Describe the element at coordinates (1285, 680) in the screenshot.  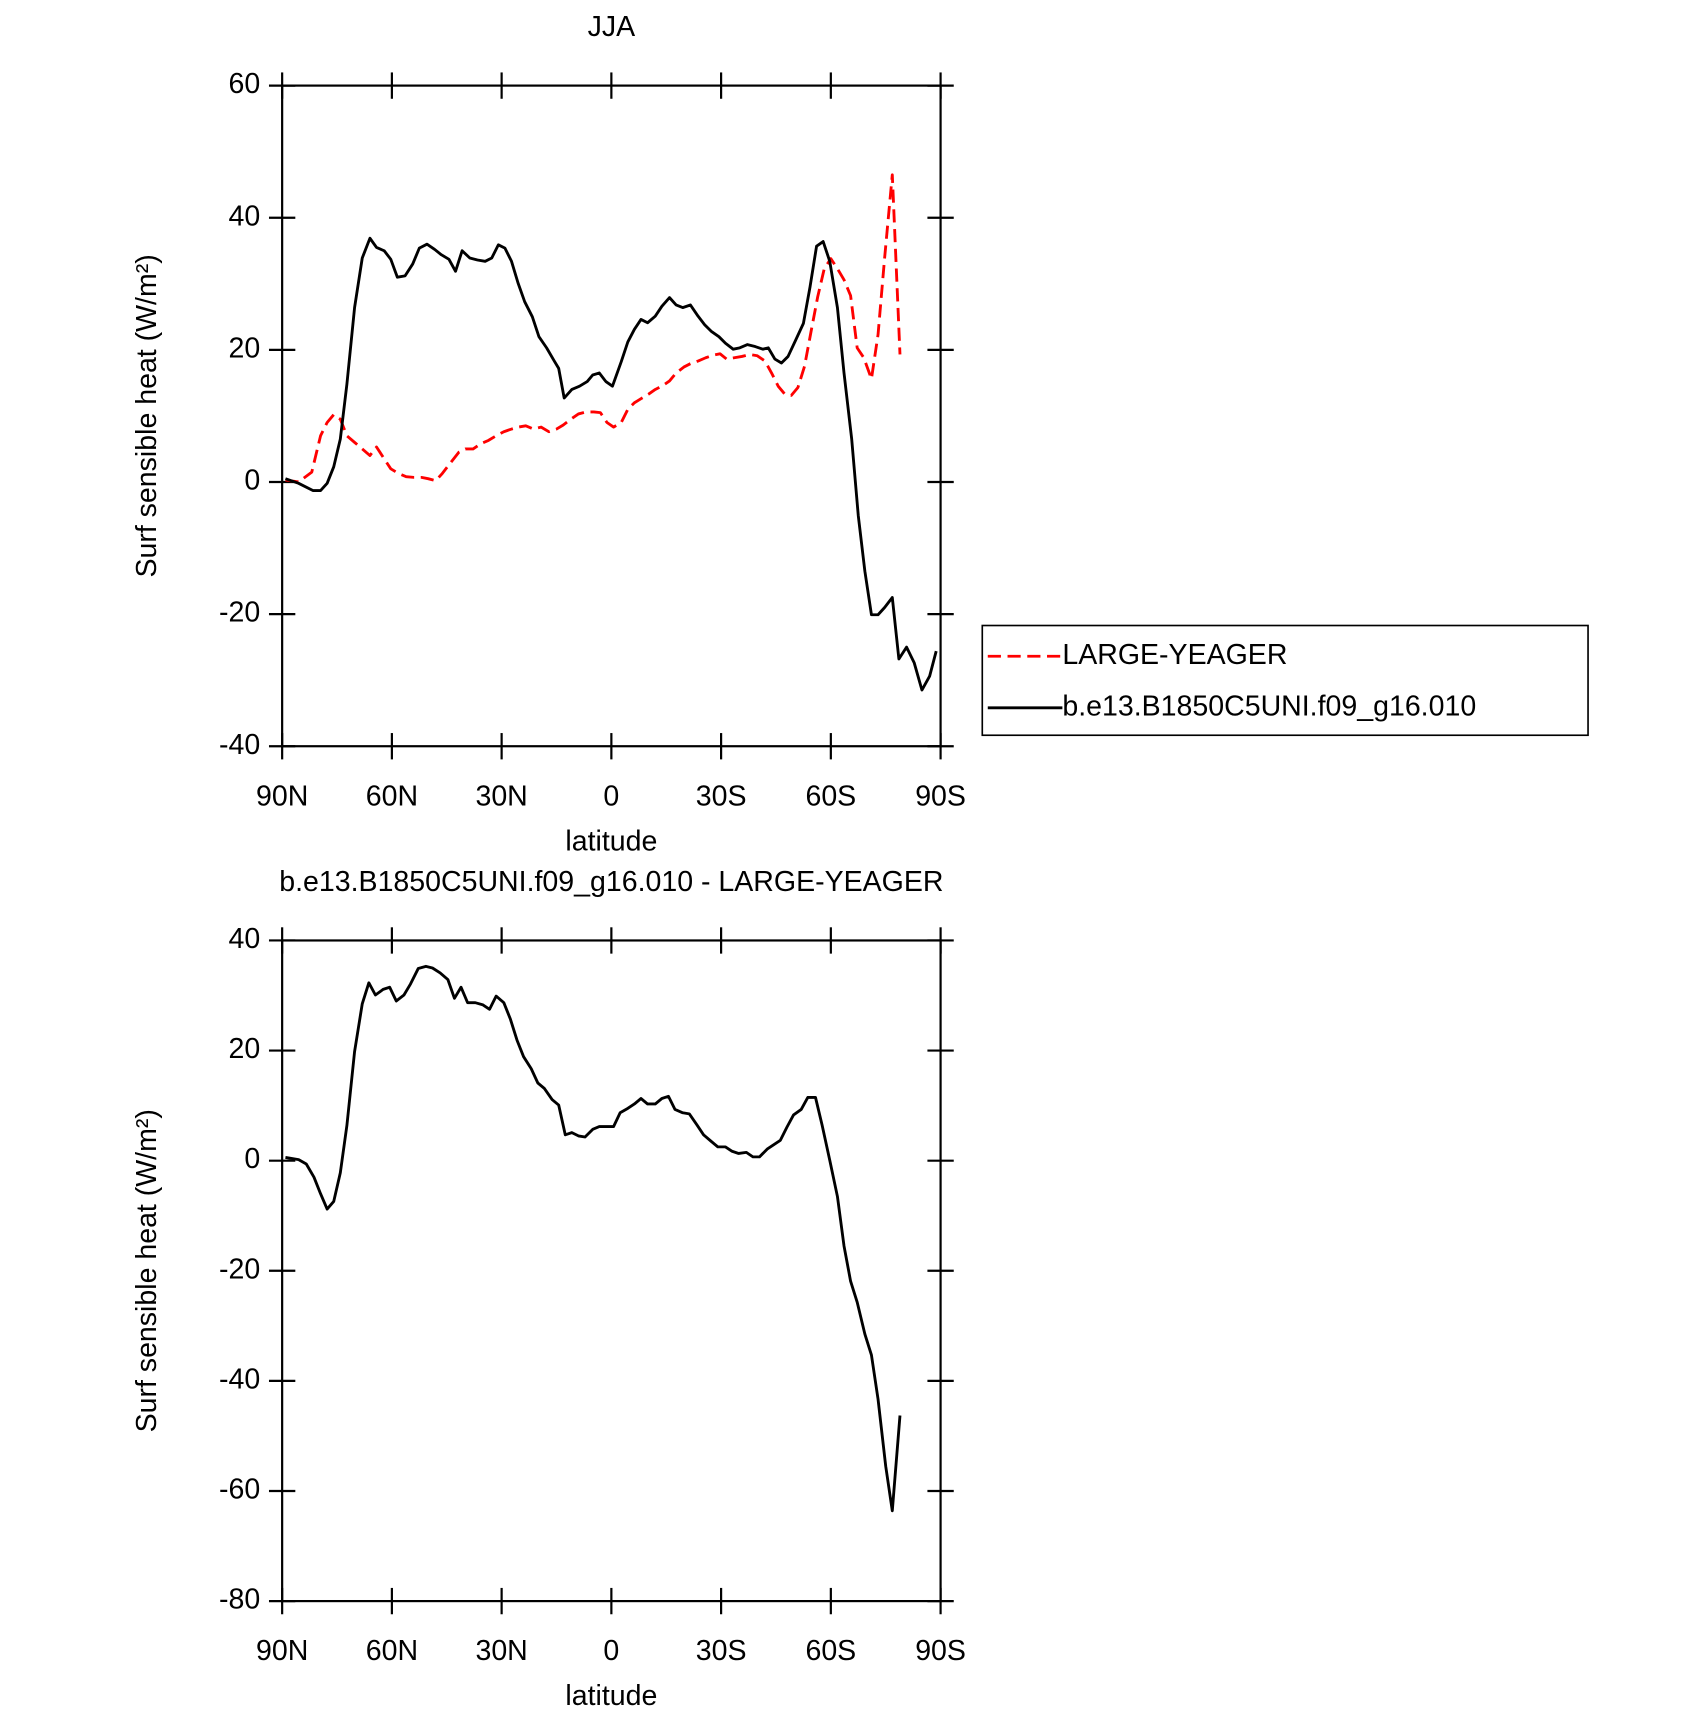
I see `legend-box` at that location.